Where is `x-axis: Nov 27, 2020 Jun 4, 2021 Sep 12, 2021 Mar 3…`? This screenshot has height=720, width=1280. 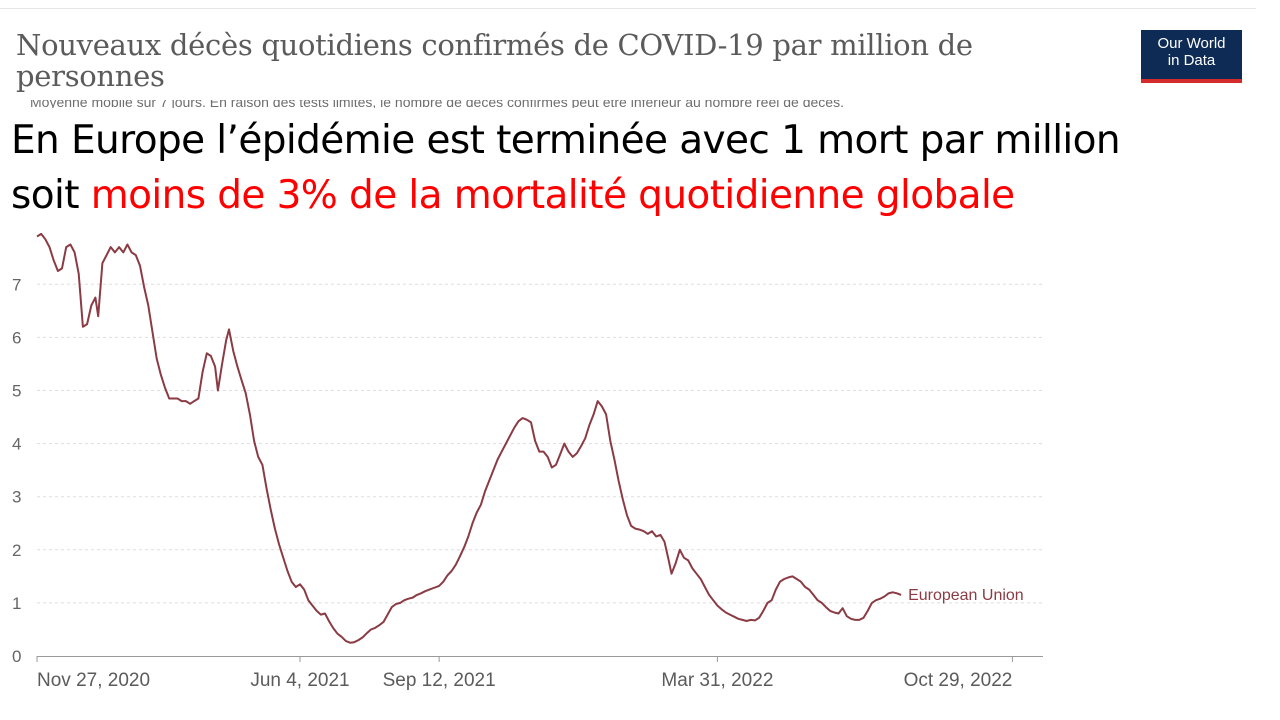
x-axis: Nov 27, 2020 Jun 4, 2021 Sep 12, 2021 Mar 3… is located at coordinates (539, 673).